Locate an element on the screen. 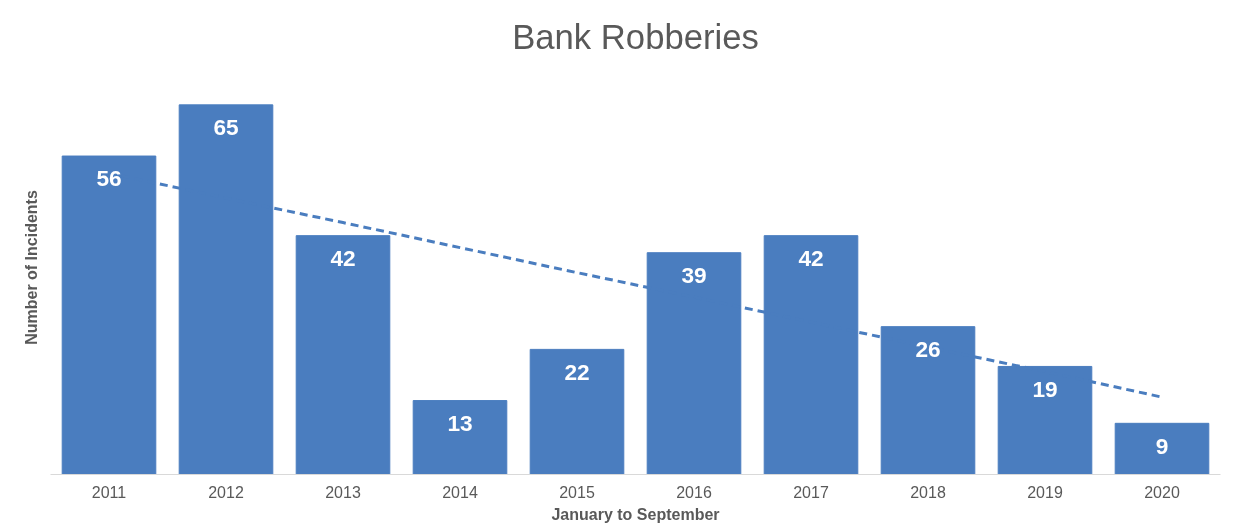 The image size is (1256, 529). data-label: 39 is located at coordinates (694, 274).